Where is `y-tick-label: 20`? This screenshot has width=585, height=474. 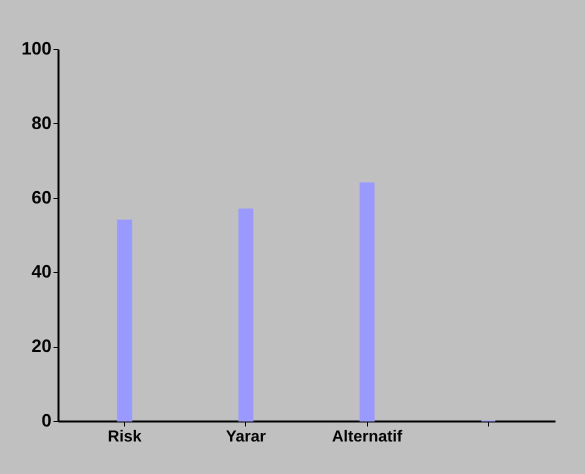
y-tick-label: 20 is located at coordinates (41, 346).